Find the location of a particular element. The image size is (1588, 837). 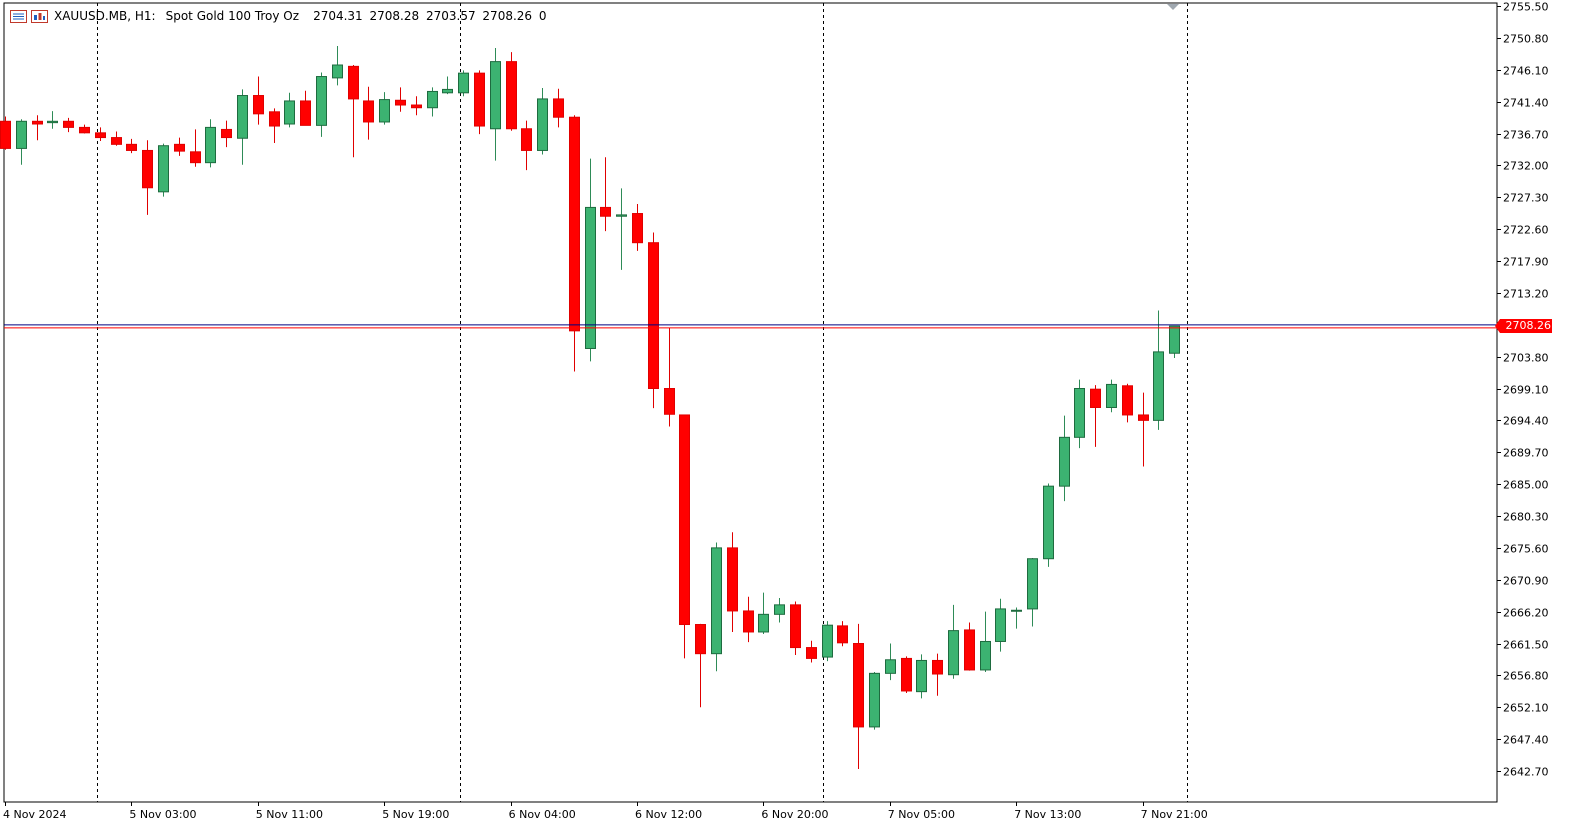

symbol-label: XAUUSD.MB, H1: is located at coordinates (105, 16).